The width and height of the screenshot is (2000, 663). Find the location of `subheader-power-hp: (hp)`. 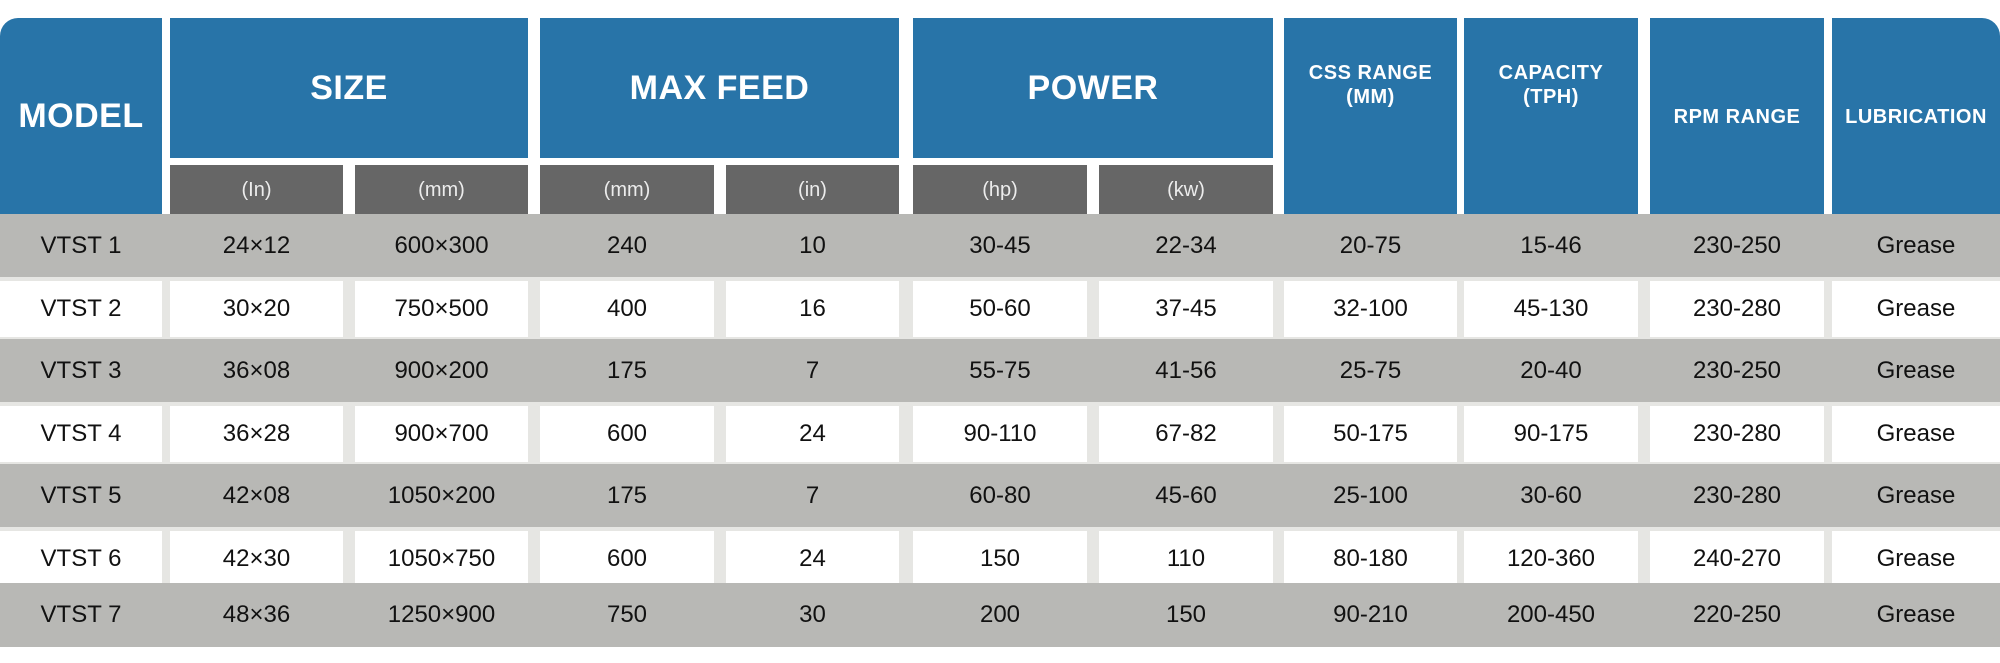

subheader-power-hp: (hp) is located at coordinates (1000, 190).